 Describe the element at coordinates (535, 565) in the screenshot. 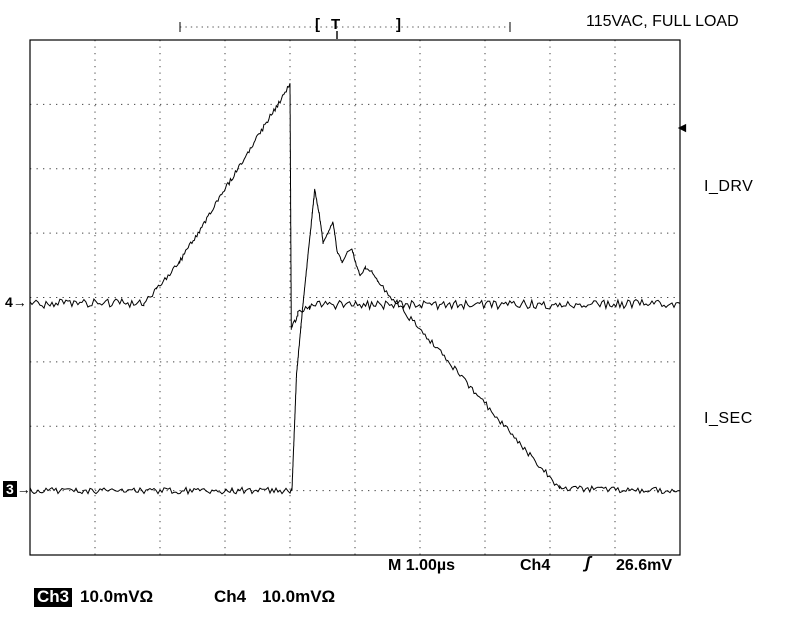

I see `trigger-source-readout: Ch4` at that location.